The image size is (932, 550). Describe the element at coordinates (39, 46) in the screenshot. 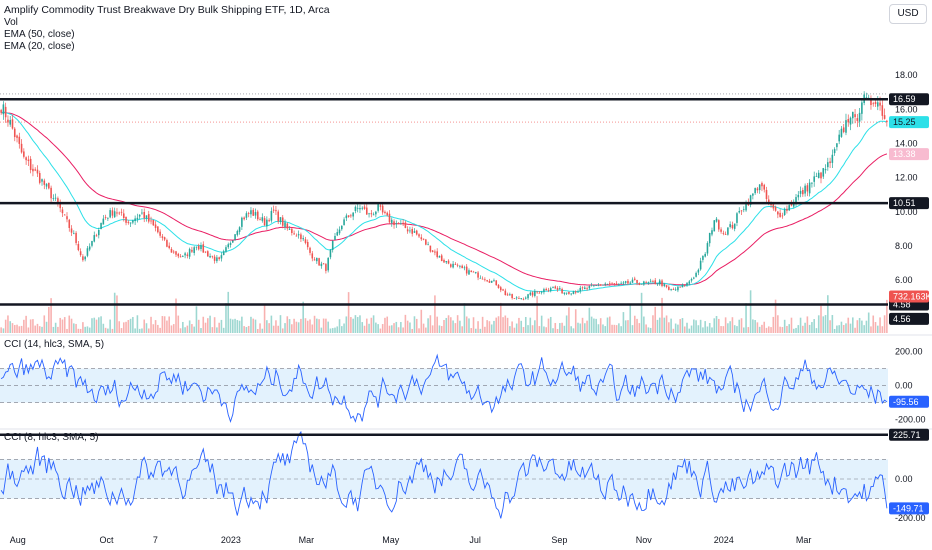

I see `ema20-legend: EMA (20, close)` at that location.